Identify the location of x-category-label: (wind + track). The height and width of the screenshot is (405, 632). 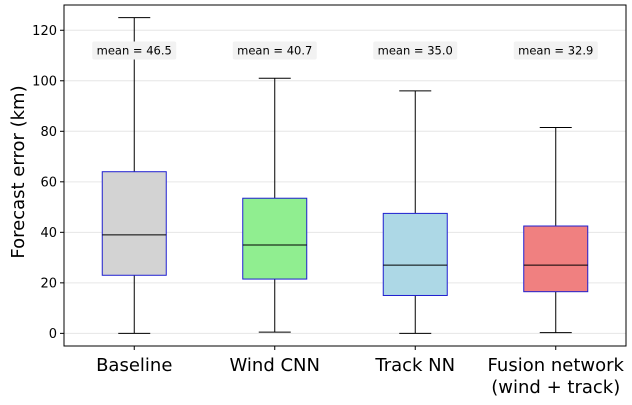
(555, 387).